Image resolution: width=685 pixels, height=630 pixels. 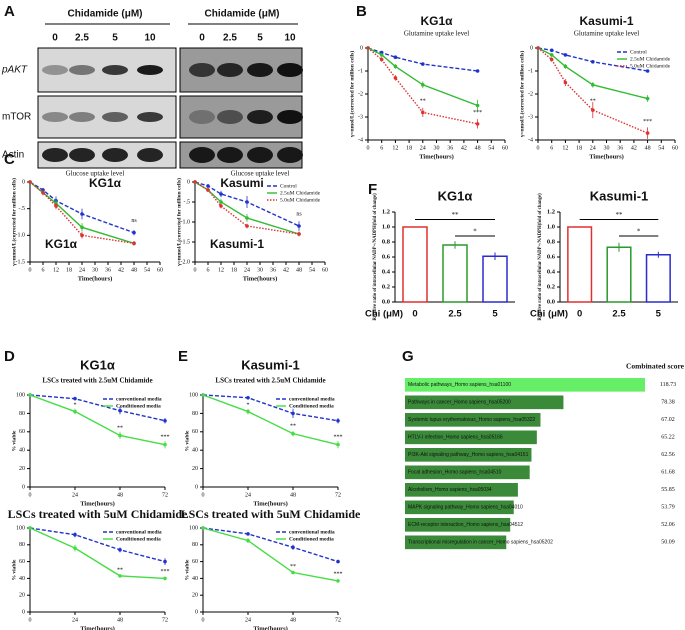 What do you see at coordinates (606, 21) in the screenshot?
I see `chart-title: Kasumi-1` at bounding box center [606, 21].